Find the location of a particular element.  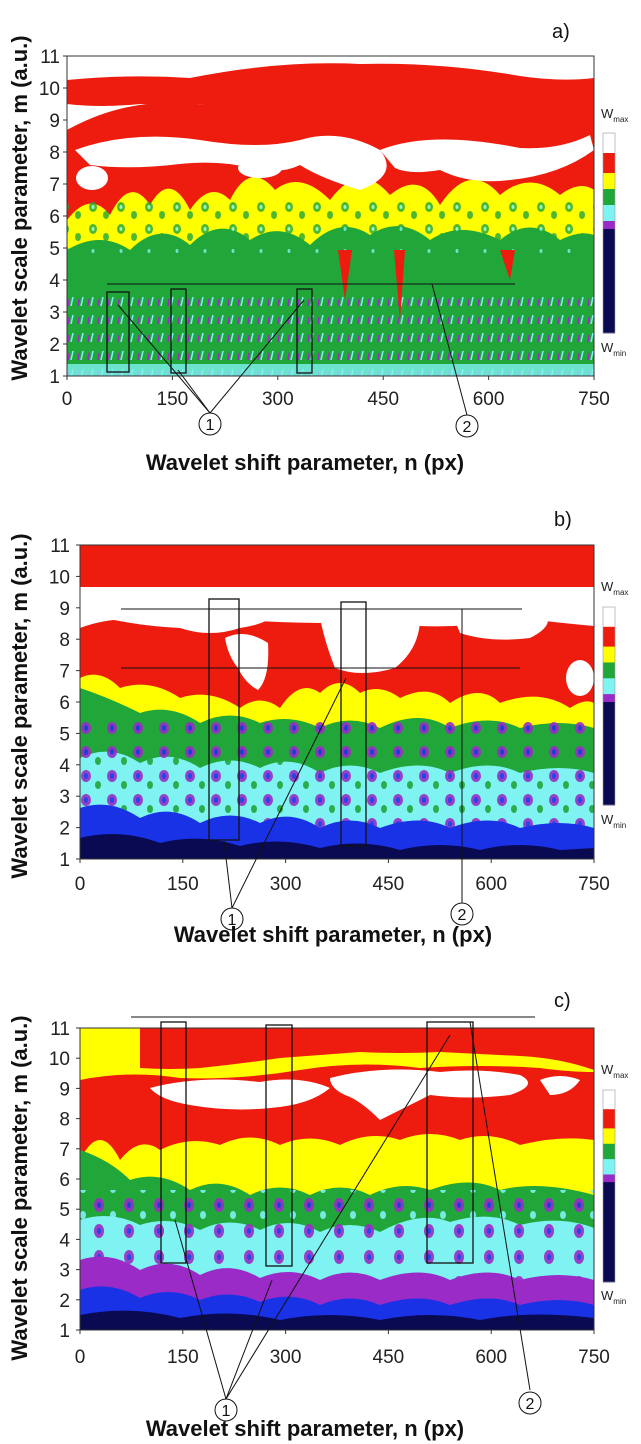

y-ticks: 1 2 3 4 5 6 7 8 9 10 11 is located at coordinates (64, 1180).